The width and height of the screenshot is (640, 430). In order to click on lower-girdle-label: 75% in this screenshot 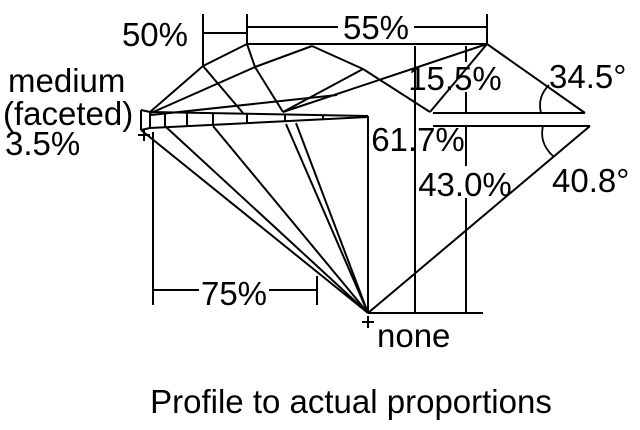, I will do `click(234, 293)`.